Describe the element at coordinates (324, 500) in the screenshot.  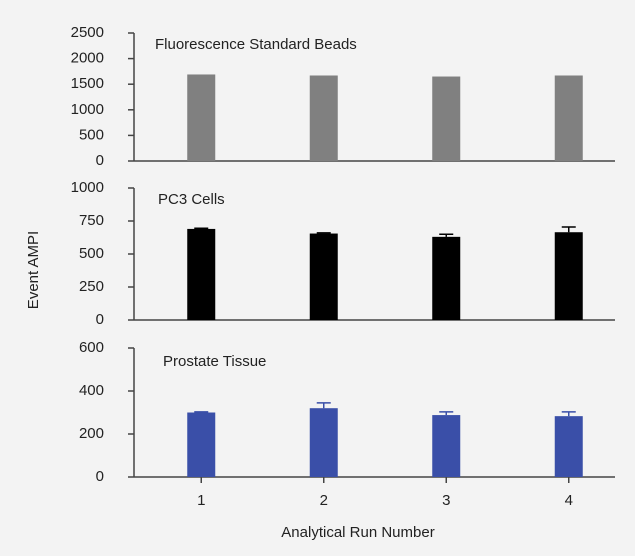
I see `x-tick-label: 2` at that location.